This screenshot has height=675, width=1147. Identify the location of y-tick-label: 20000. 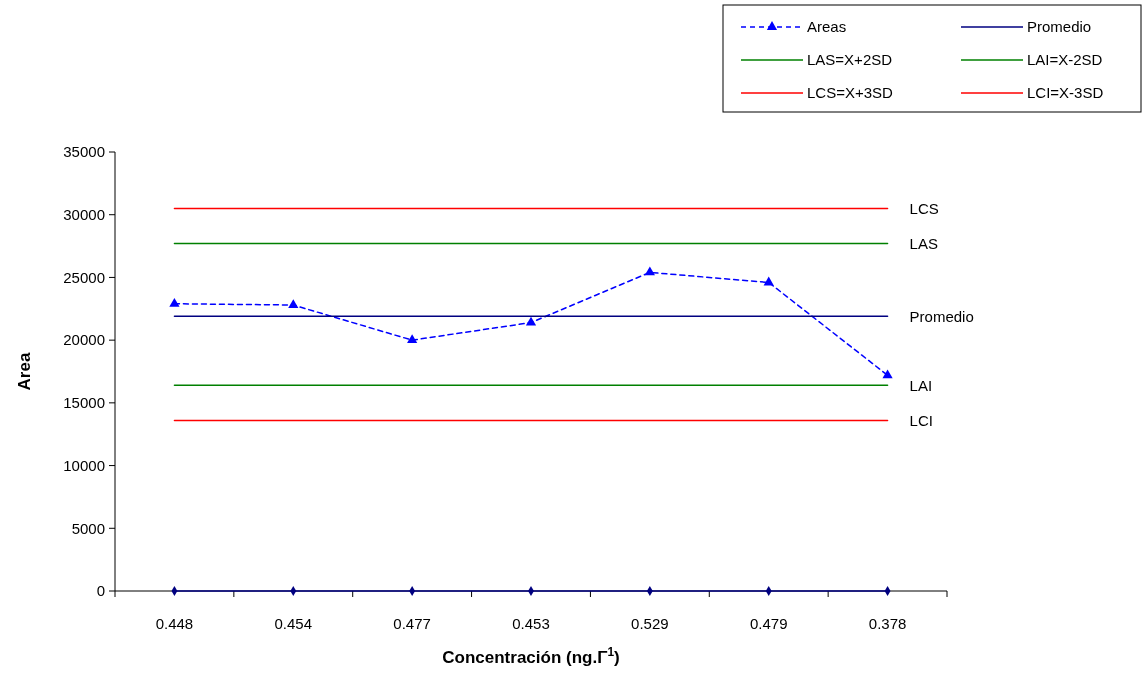
(84, 340).